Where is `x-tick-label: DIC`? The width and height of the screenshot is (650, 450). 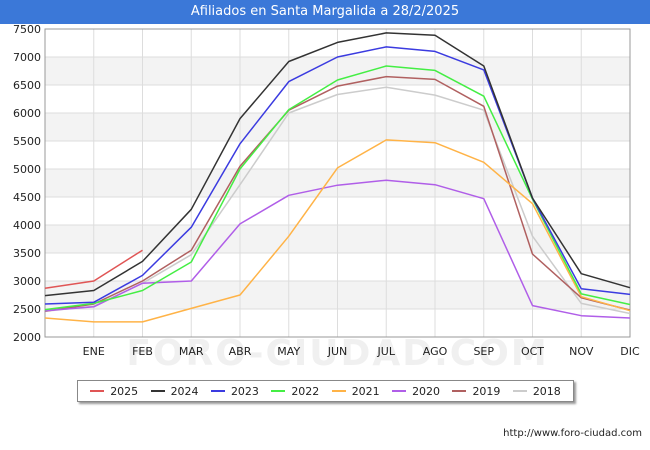 x-tick-label: DIC is located at coordinates (630, 351).